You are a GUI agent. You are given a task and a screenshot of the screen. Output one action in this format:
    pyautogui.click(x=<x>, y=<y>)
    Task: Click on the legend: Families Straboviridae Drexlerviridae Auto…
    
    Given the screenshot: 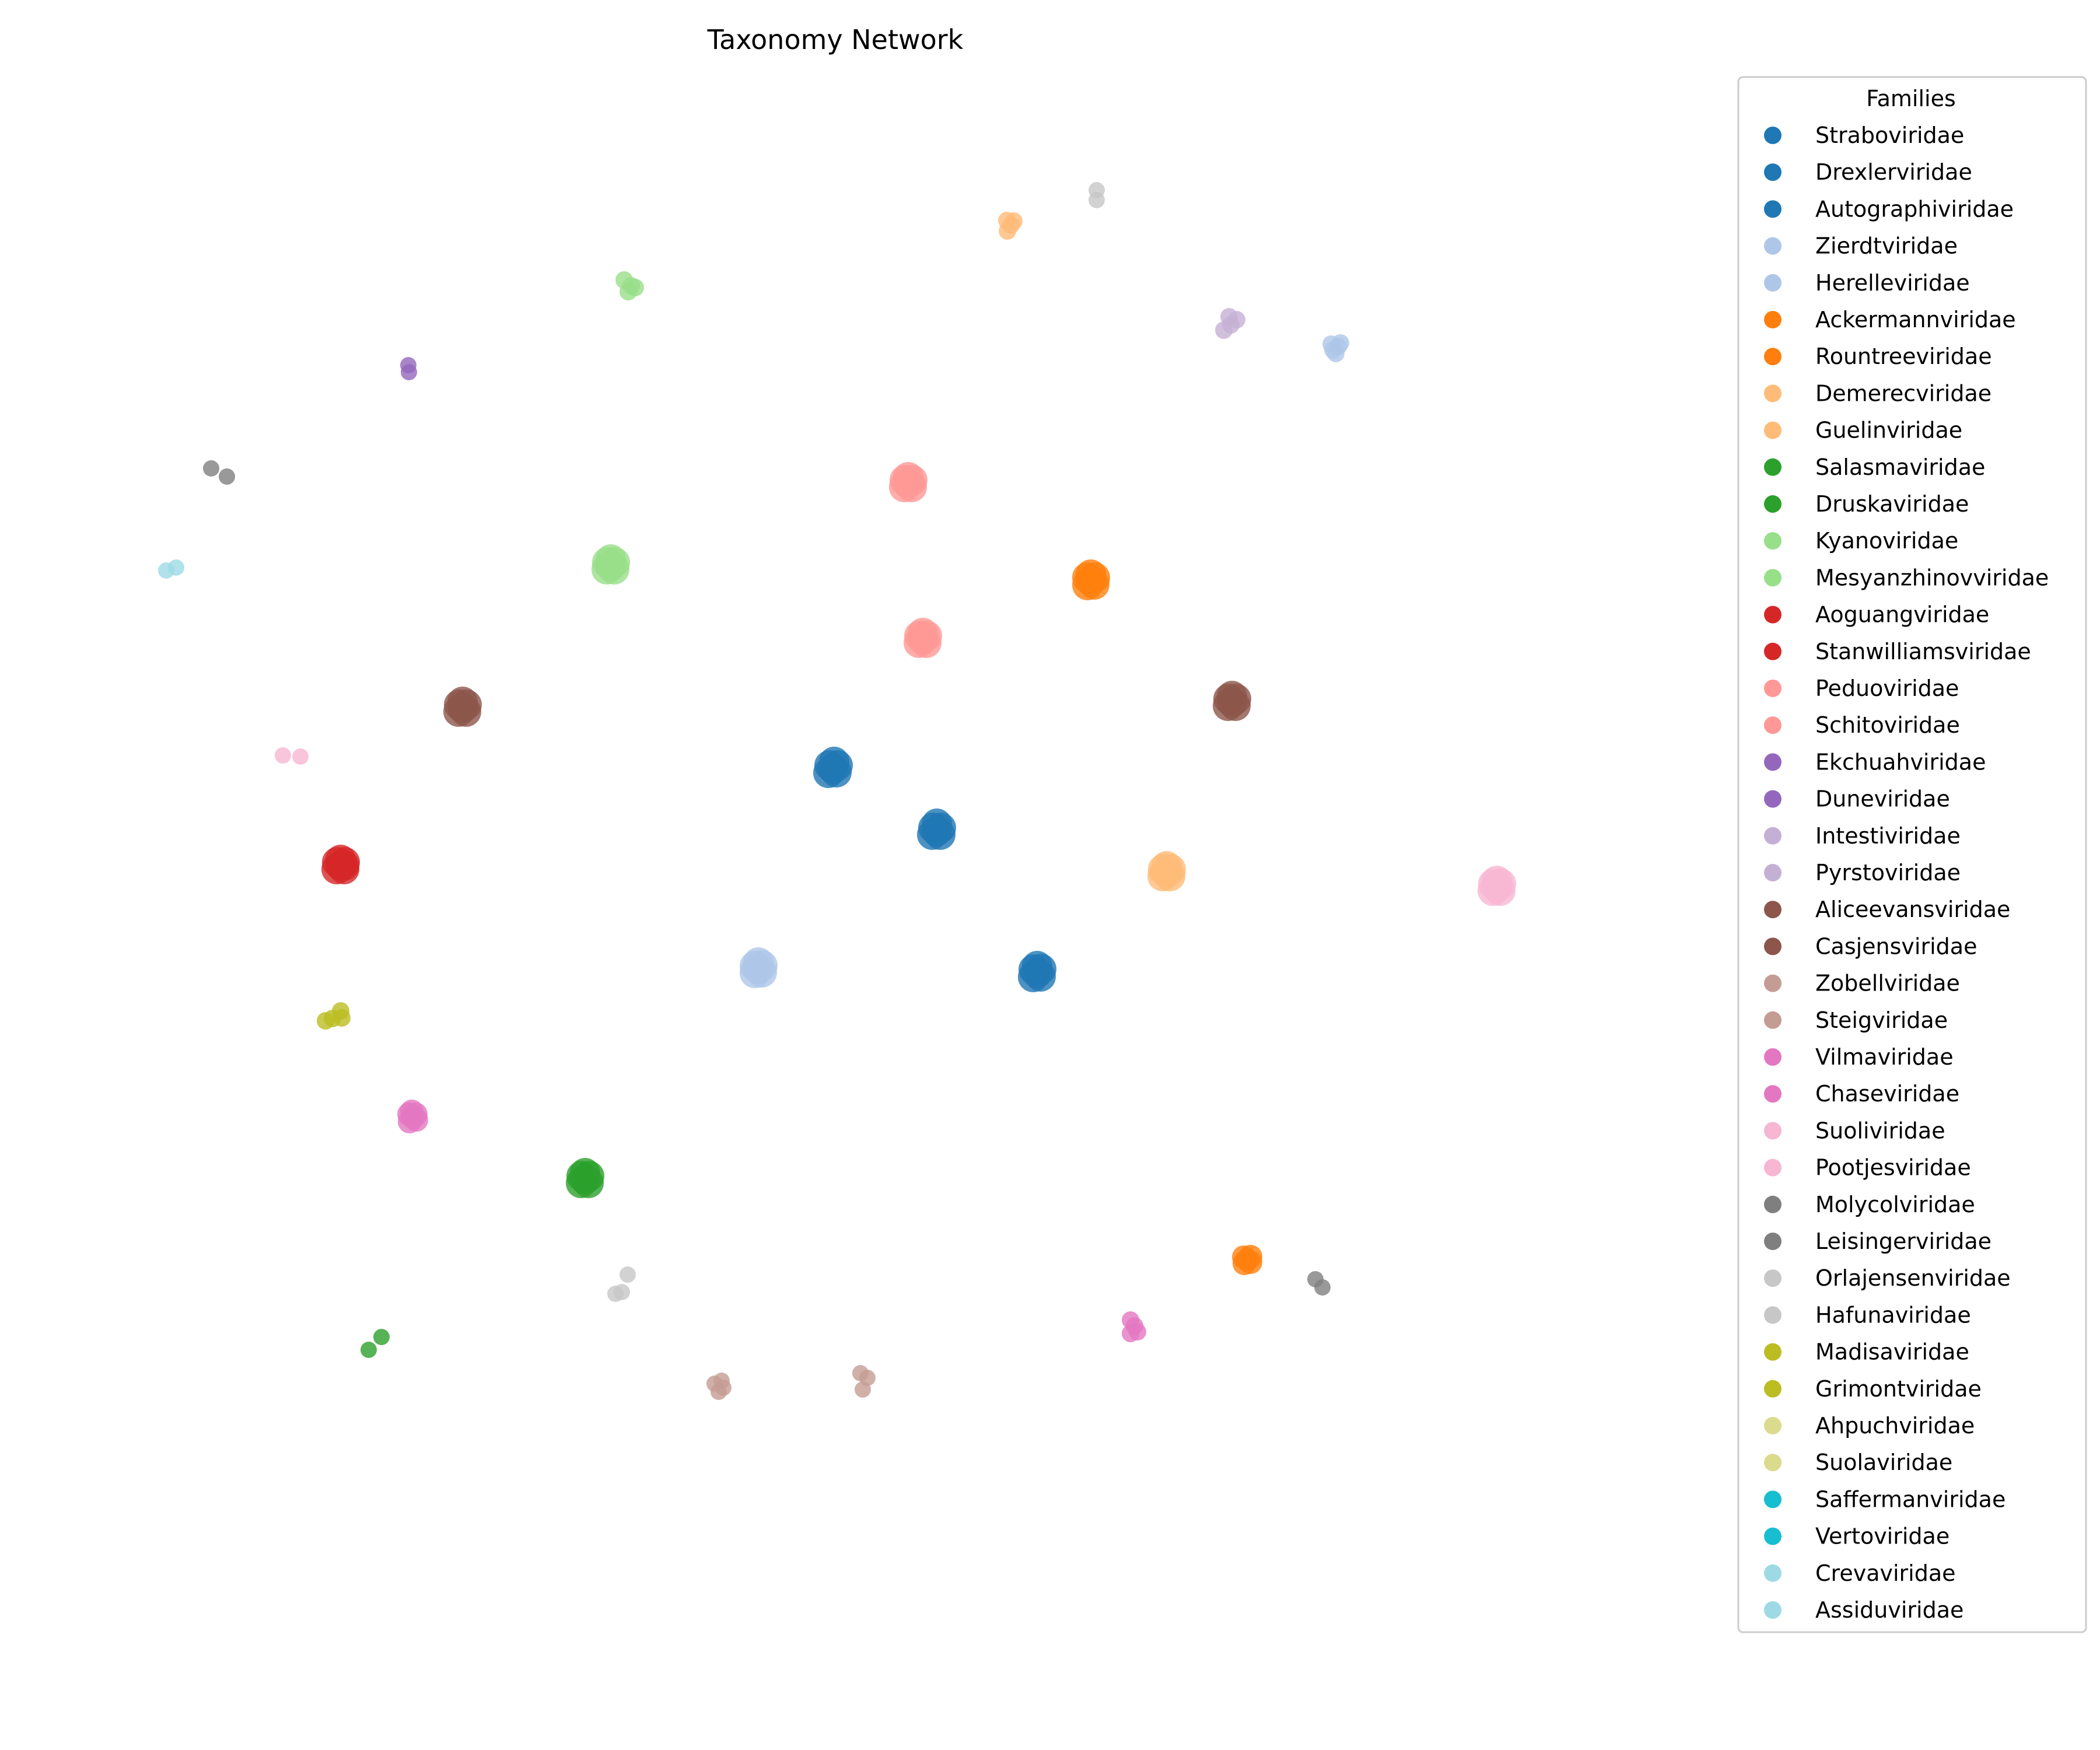 What is the action you would take?
    pyautogui.click(x=1912, y=854)
    